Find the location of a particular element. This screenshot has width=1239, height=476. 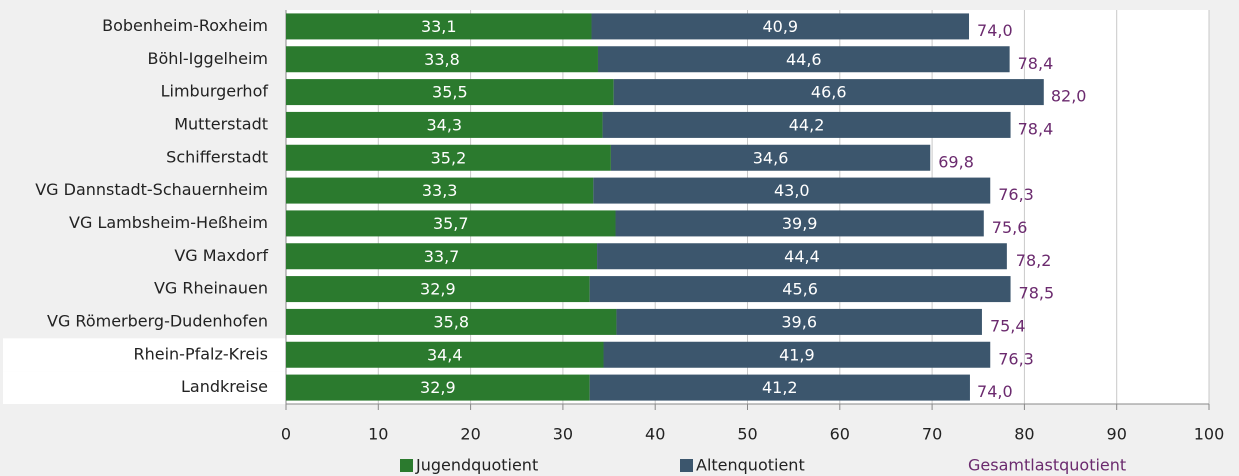

value-label: 39,6 is located at coordinates (799, 321).